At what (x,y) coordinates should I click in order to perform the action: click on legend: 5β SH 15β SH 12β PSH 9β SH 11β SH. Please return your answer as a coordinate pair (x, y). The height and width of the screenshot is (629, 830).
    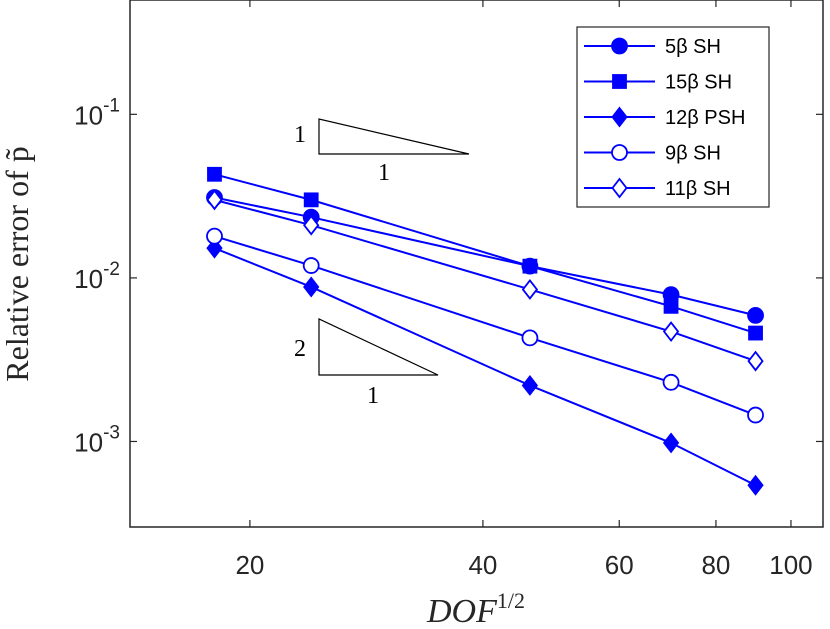
    Looking at the image, I should click on (673, 117).